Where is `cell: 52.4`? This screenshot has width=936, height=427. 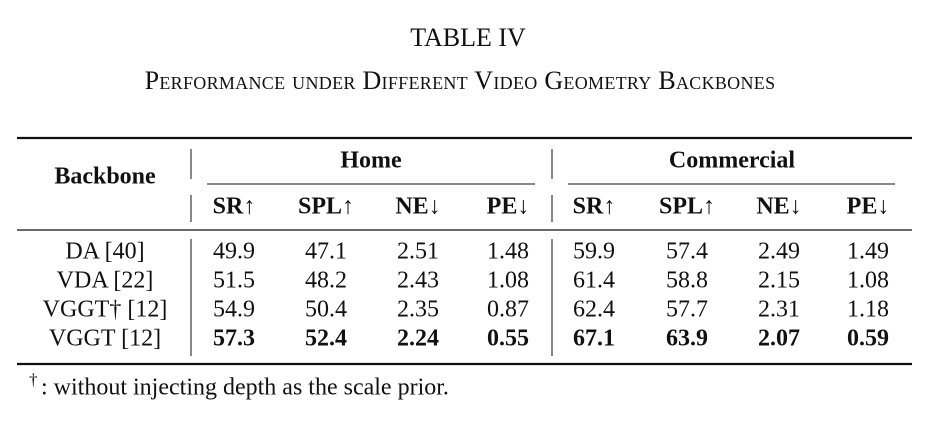 cell: 52.4 is located at coordinates (326, 339).